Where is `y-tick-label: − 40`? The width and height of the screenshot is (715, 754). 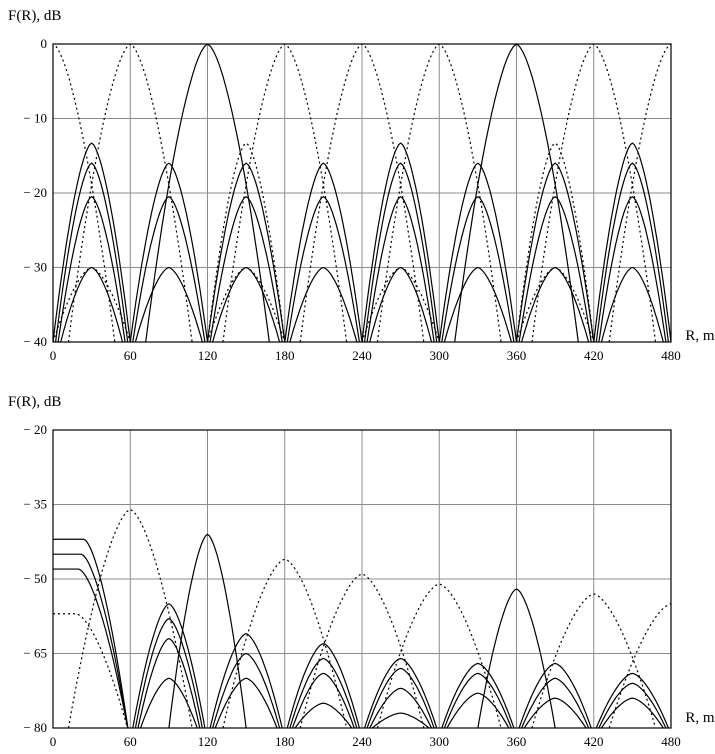
y-tick-label: − 40 is located at coordinates (35, 341).